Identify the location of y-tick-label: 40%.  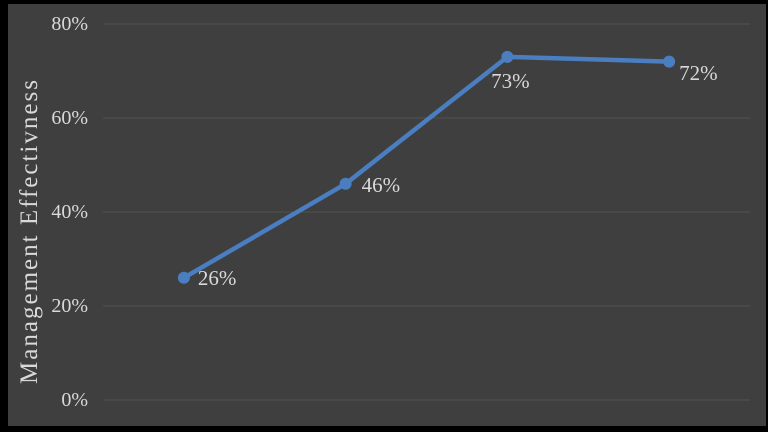
(69, 212).